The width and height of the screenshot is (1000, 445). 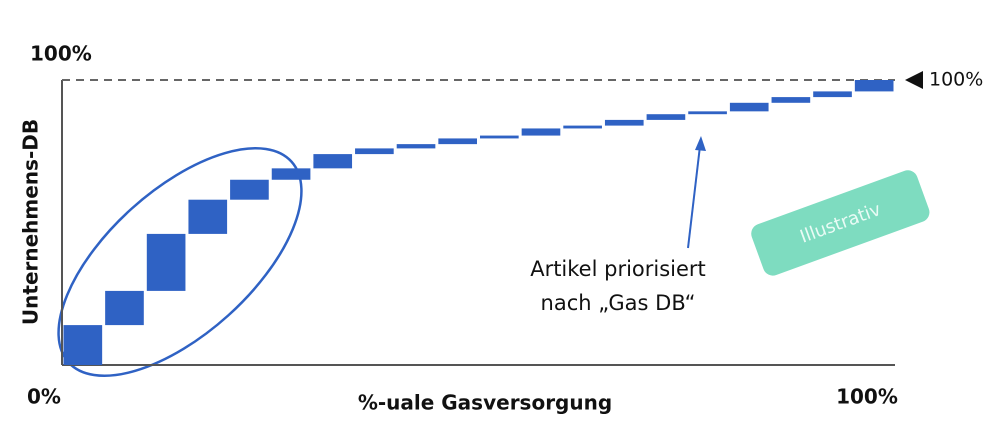 What do you see at coordinates (914, 80) in the screenshot?
I see `reference-marker` at bounding box center [914, 80].